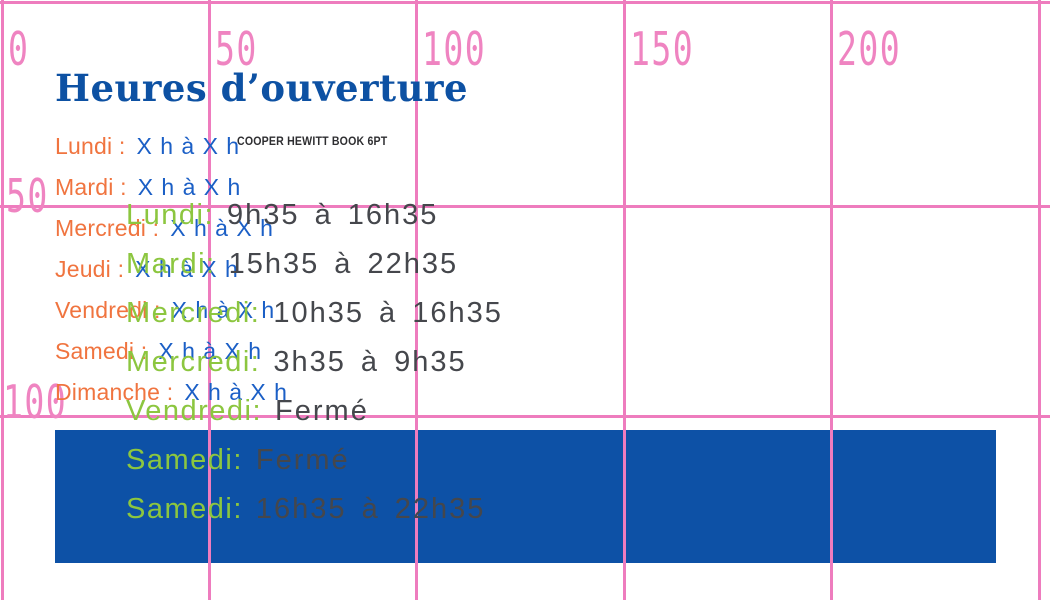 Image resolution: width=1050 pixels, height=600 pixels. What do you see at coordinates (236, 49) in the screenshot?
I see `grid-ruler-label-x50: 50` at bounding box center [236, 49].